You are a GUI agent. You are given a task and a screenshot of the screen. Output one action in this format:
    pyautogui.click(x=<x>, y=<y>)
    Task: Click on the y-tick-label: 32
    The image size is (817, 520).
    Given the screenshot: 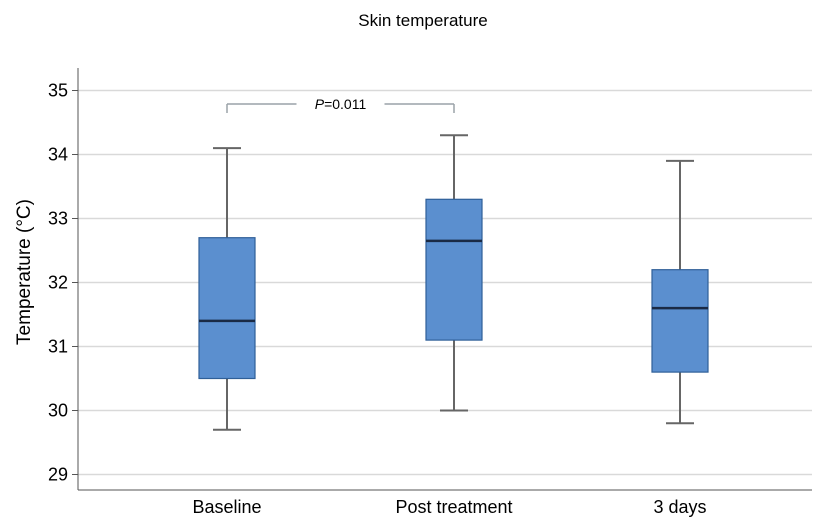 What is the action you would take?
    pyautogui.click(x=58, y=283)
    